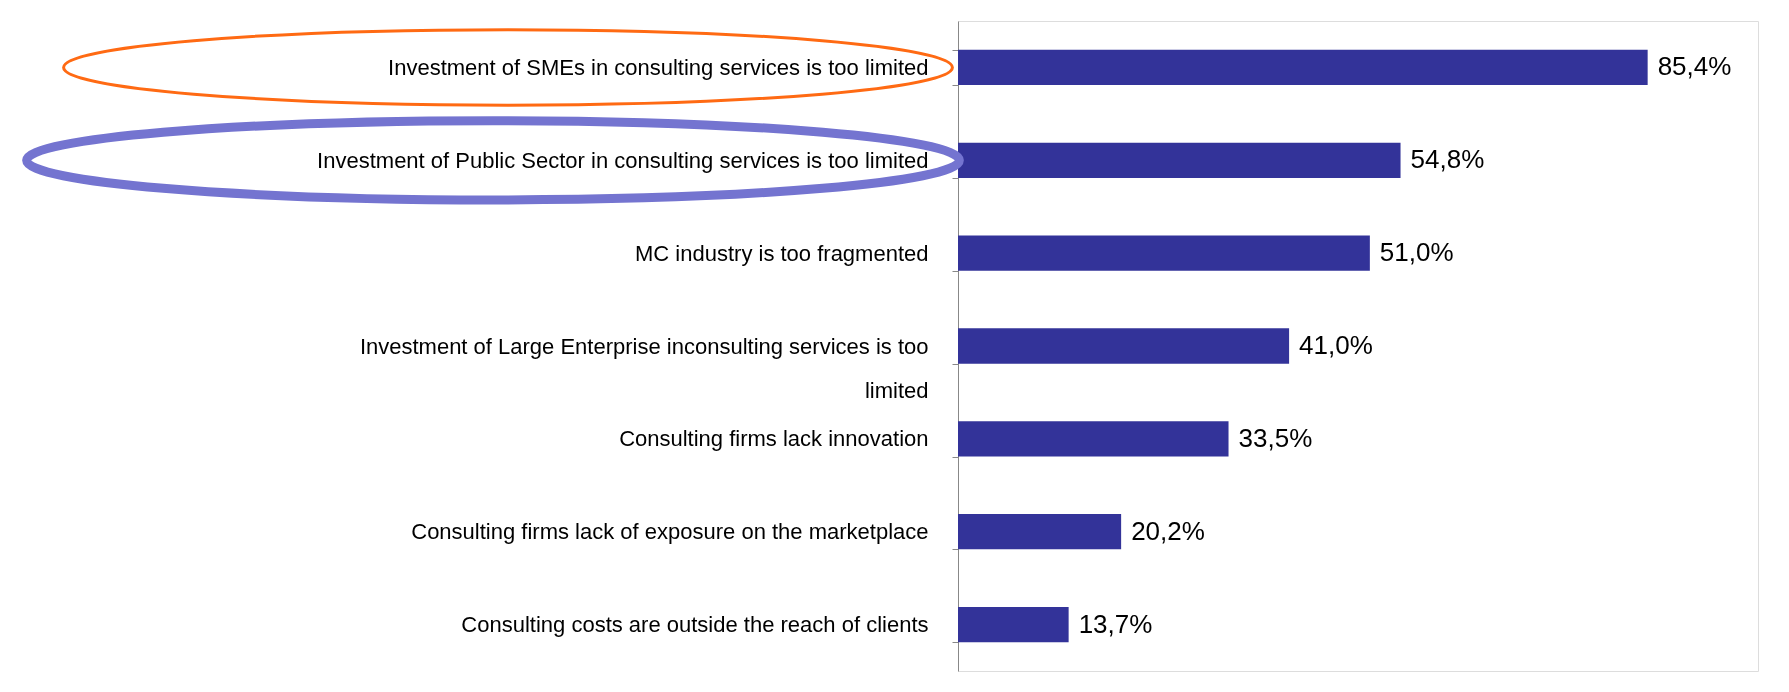 The height and width of the screenshot is (692, 1789). I want to click on data-label: 20,2%, so click(1168, 530).